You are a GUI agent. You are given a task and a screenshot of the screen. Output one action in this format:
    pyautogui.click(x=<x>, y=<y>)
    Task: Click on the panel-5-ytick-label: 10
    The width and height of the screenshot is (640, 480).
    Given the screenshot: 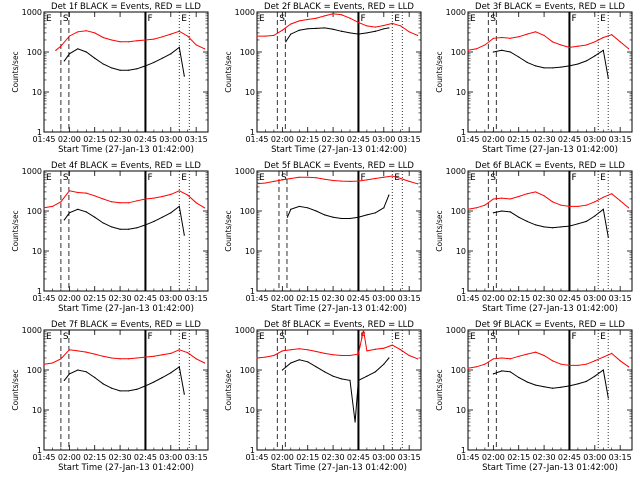 What is the action you would take?
    pyautogui.click(x=250, y=251)
    